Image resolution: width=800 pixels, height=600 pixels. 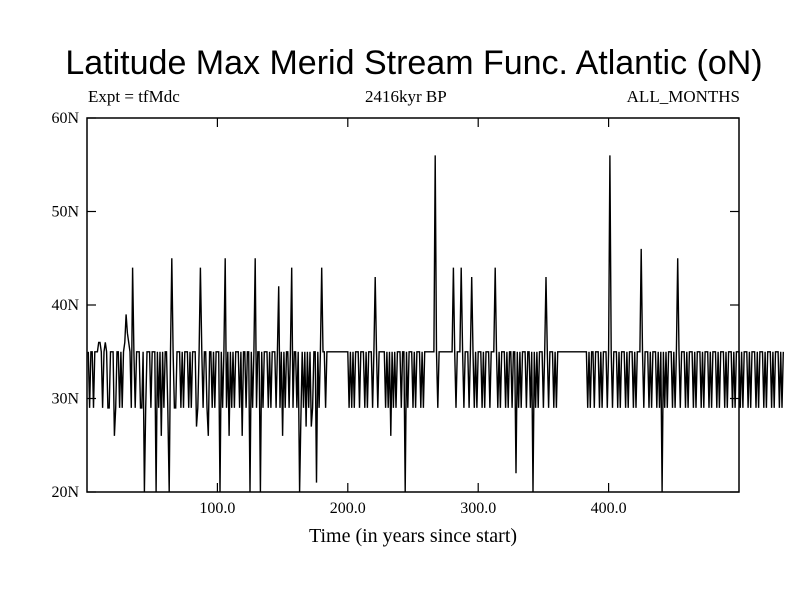 I want to click on x-tick-label: 100.0, so click(x=217, y=508).